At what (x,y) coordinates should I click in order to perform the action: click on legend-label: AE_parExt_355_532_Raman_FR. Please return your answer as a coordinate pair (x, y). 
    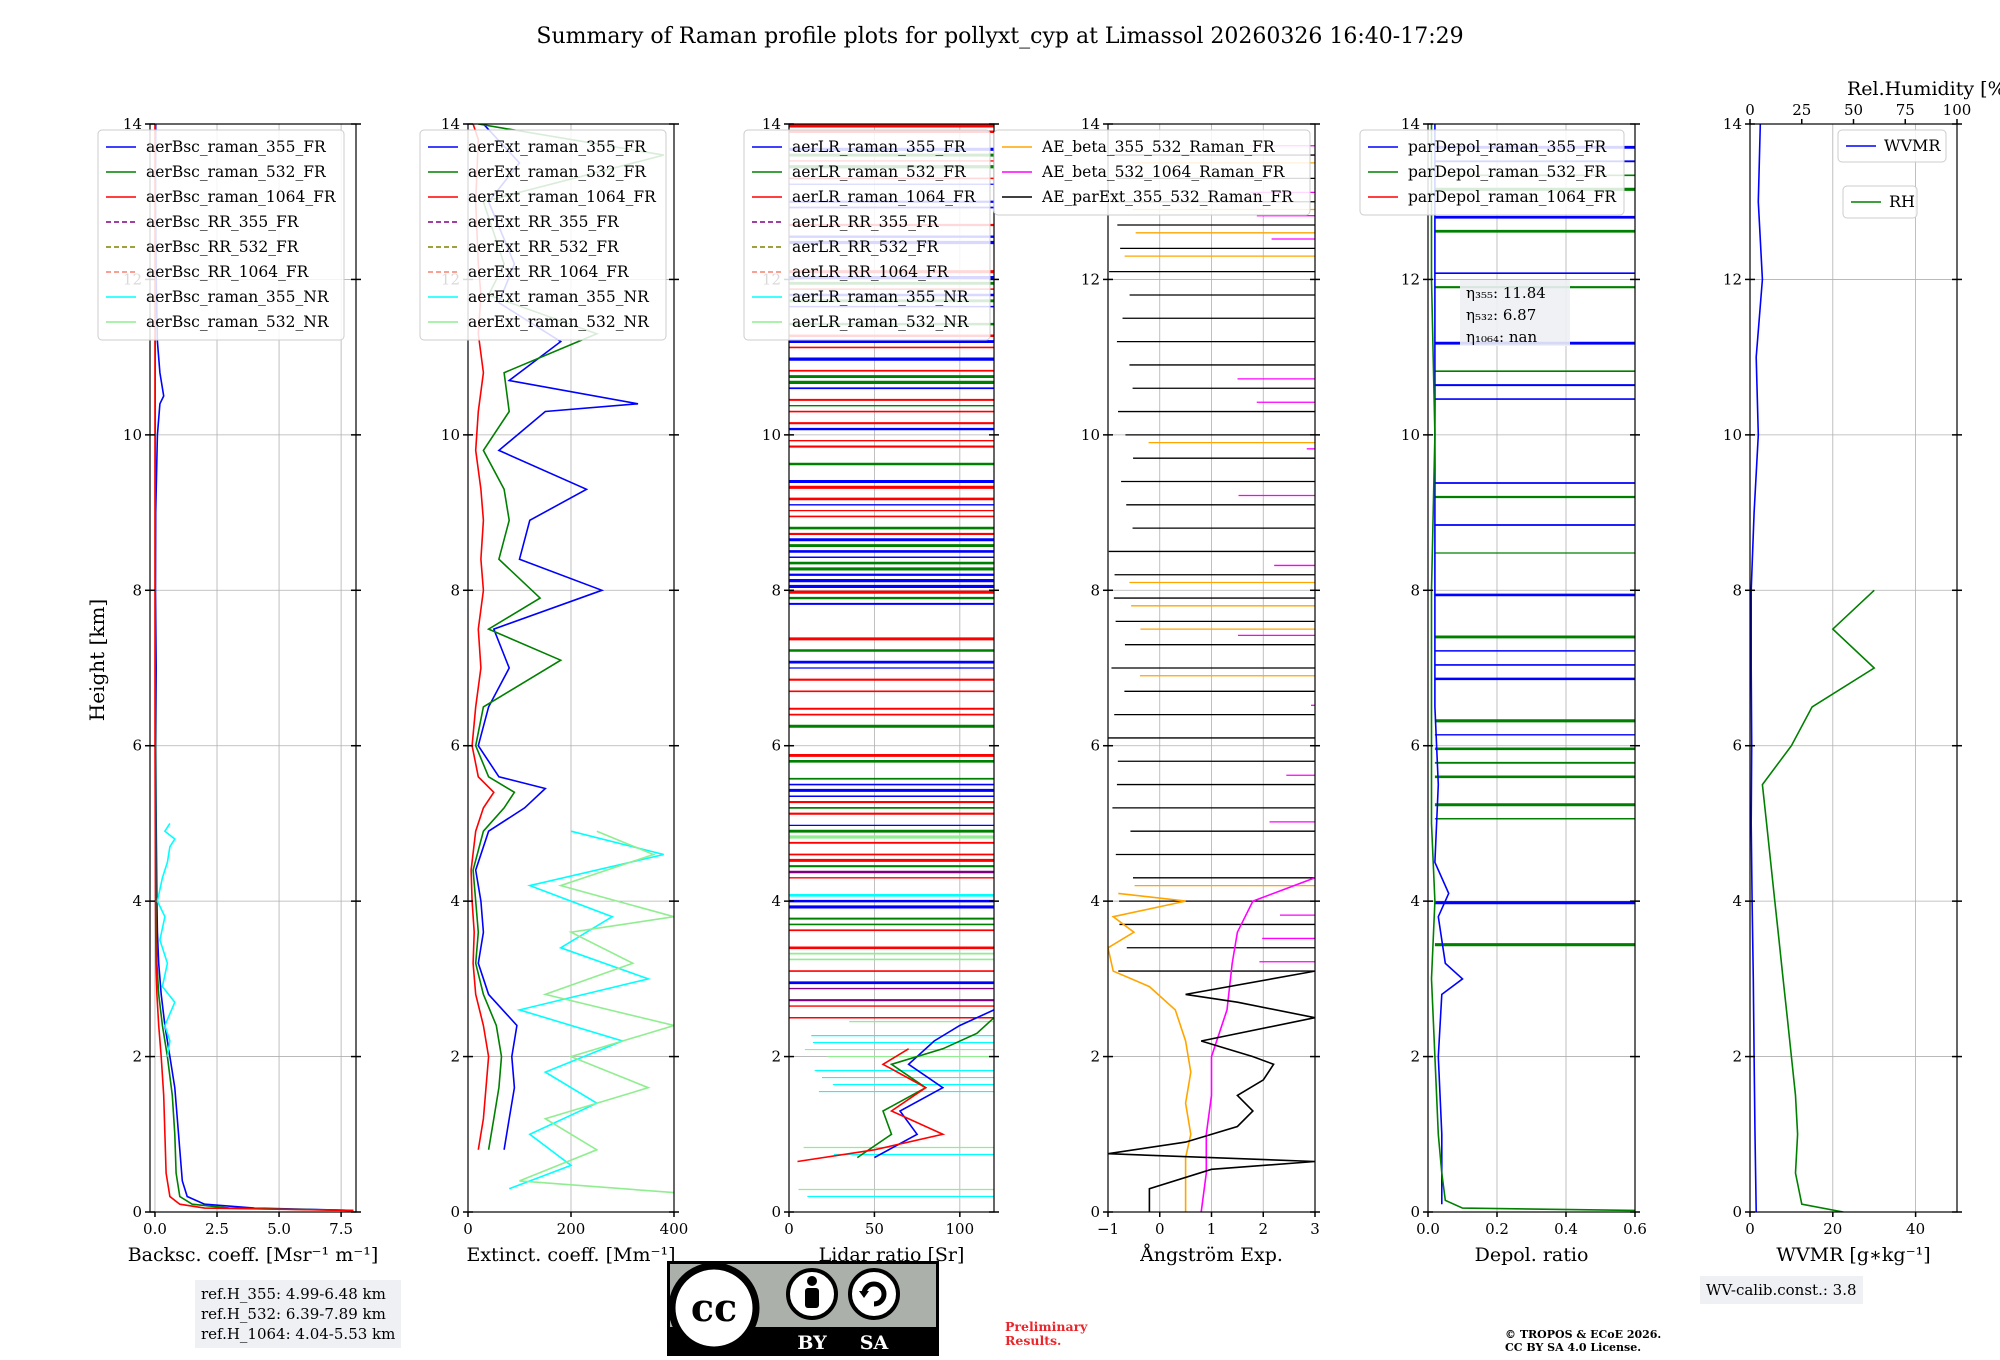
    Looking at the image, I should click on (1167, 197).